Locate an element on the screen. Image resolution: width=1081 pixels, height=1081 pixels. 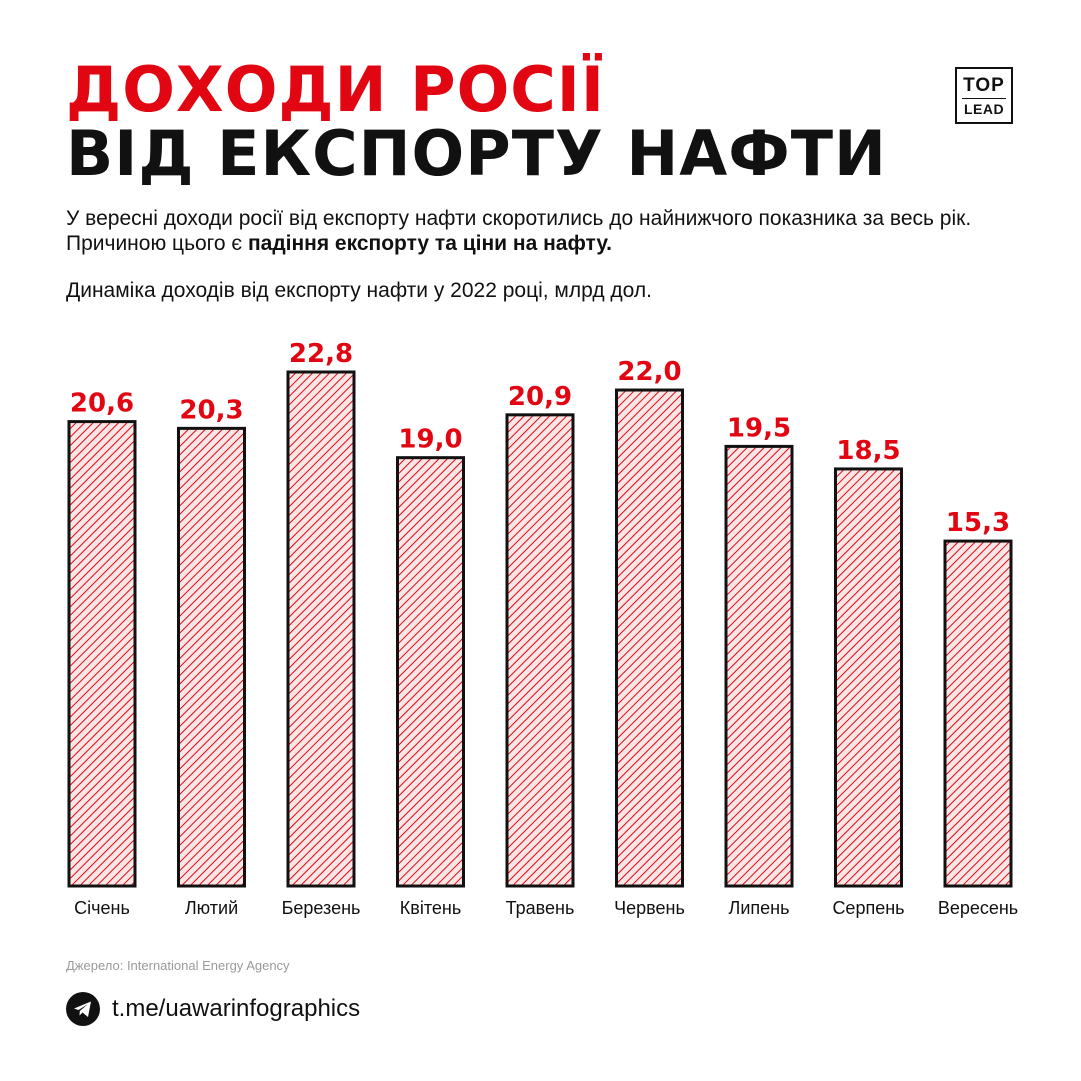
category-label-7: Липень is located at coordinates (759, 908).